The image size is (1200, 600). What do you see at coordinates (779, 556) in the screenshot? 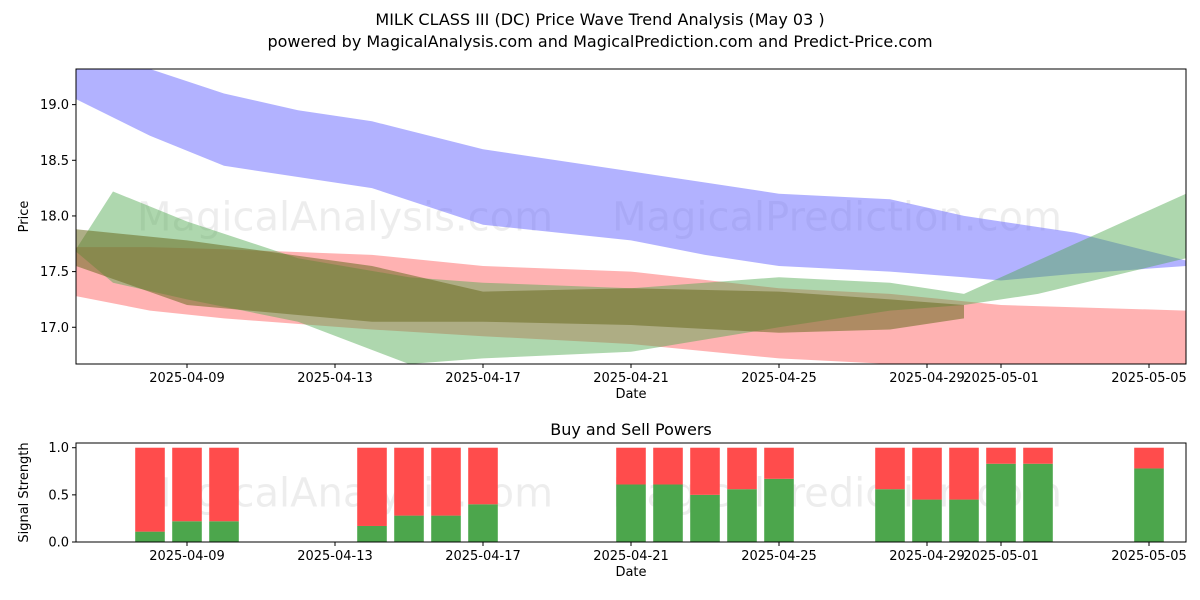
I see `signal-x-tick-label: 2025-04-25` at bounding box center [779, 556].